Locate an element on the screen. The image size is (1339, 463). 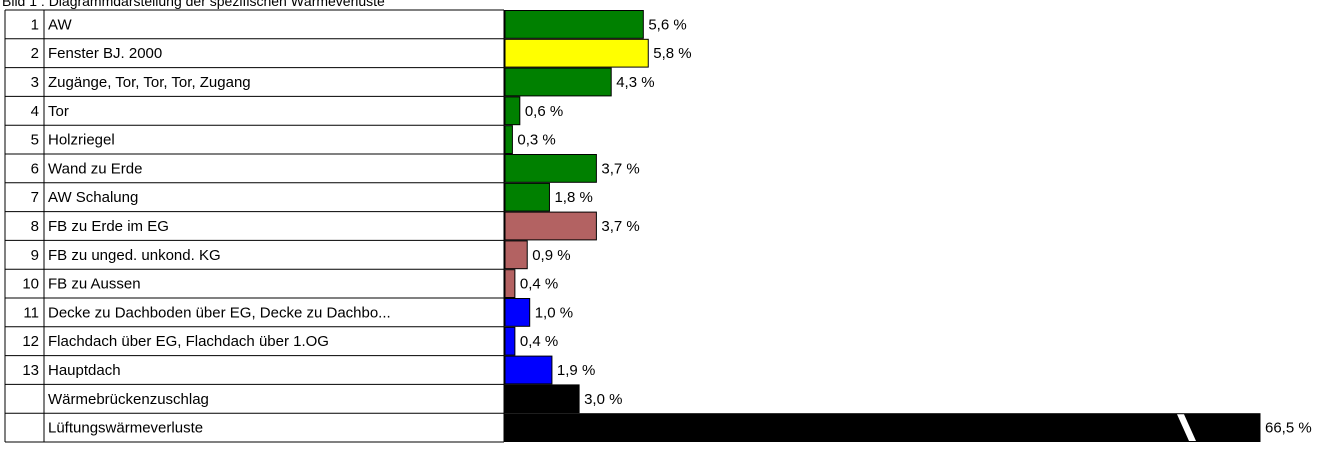
row-number: 1 is located at coordinates (35, 24).